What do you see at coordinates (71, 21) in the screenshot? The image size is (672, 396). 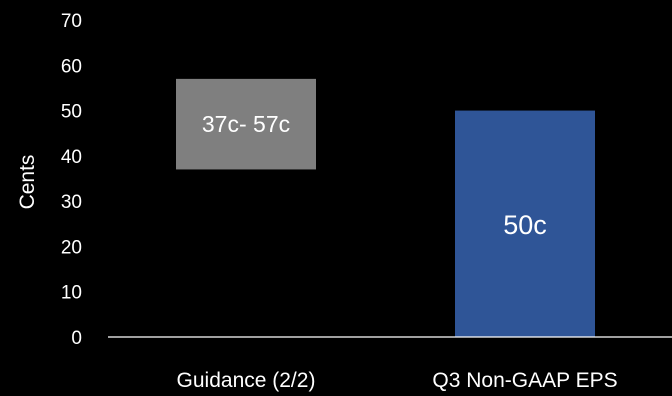 I see `y-tick-label: 70` at bounding box center [71, 21].